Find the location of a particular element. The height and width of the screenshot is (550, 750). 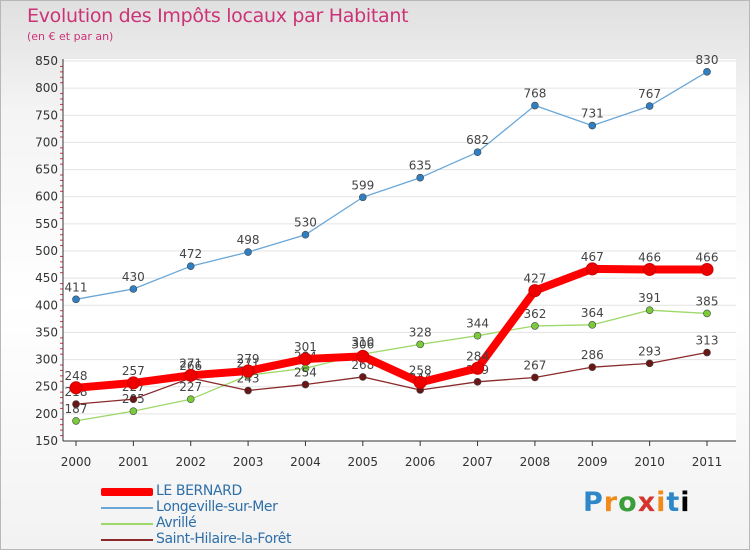

series-1-data-label: 187 is located at coordinates (76, 409).